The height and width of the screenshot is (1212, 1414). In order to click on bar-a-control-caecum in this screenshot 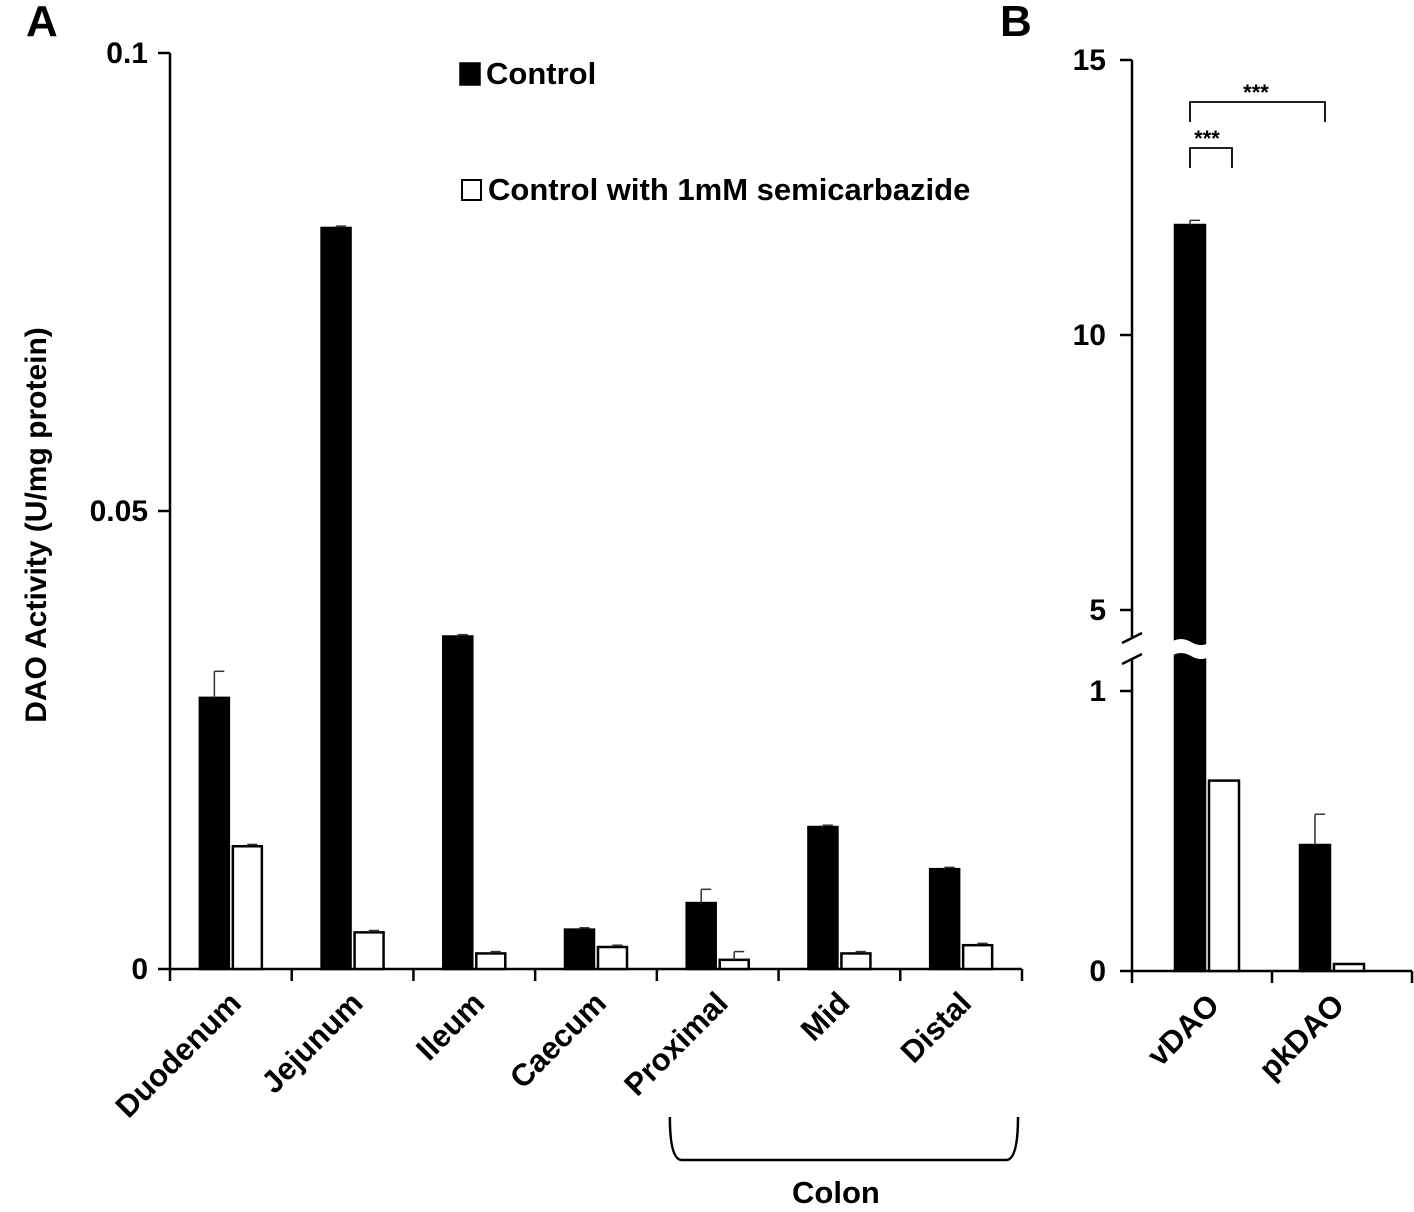, I will do `click(579, 949)`.